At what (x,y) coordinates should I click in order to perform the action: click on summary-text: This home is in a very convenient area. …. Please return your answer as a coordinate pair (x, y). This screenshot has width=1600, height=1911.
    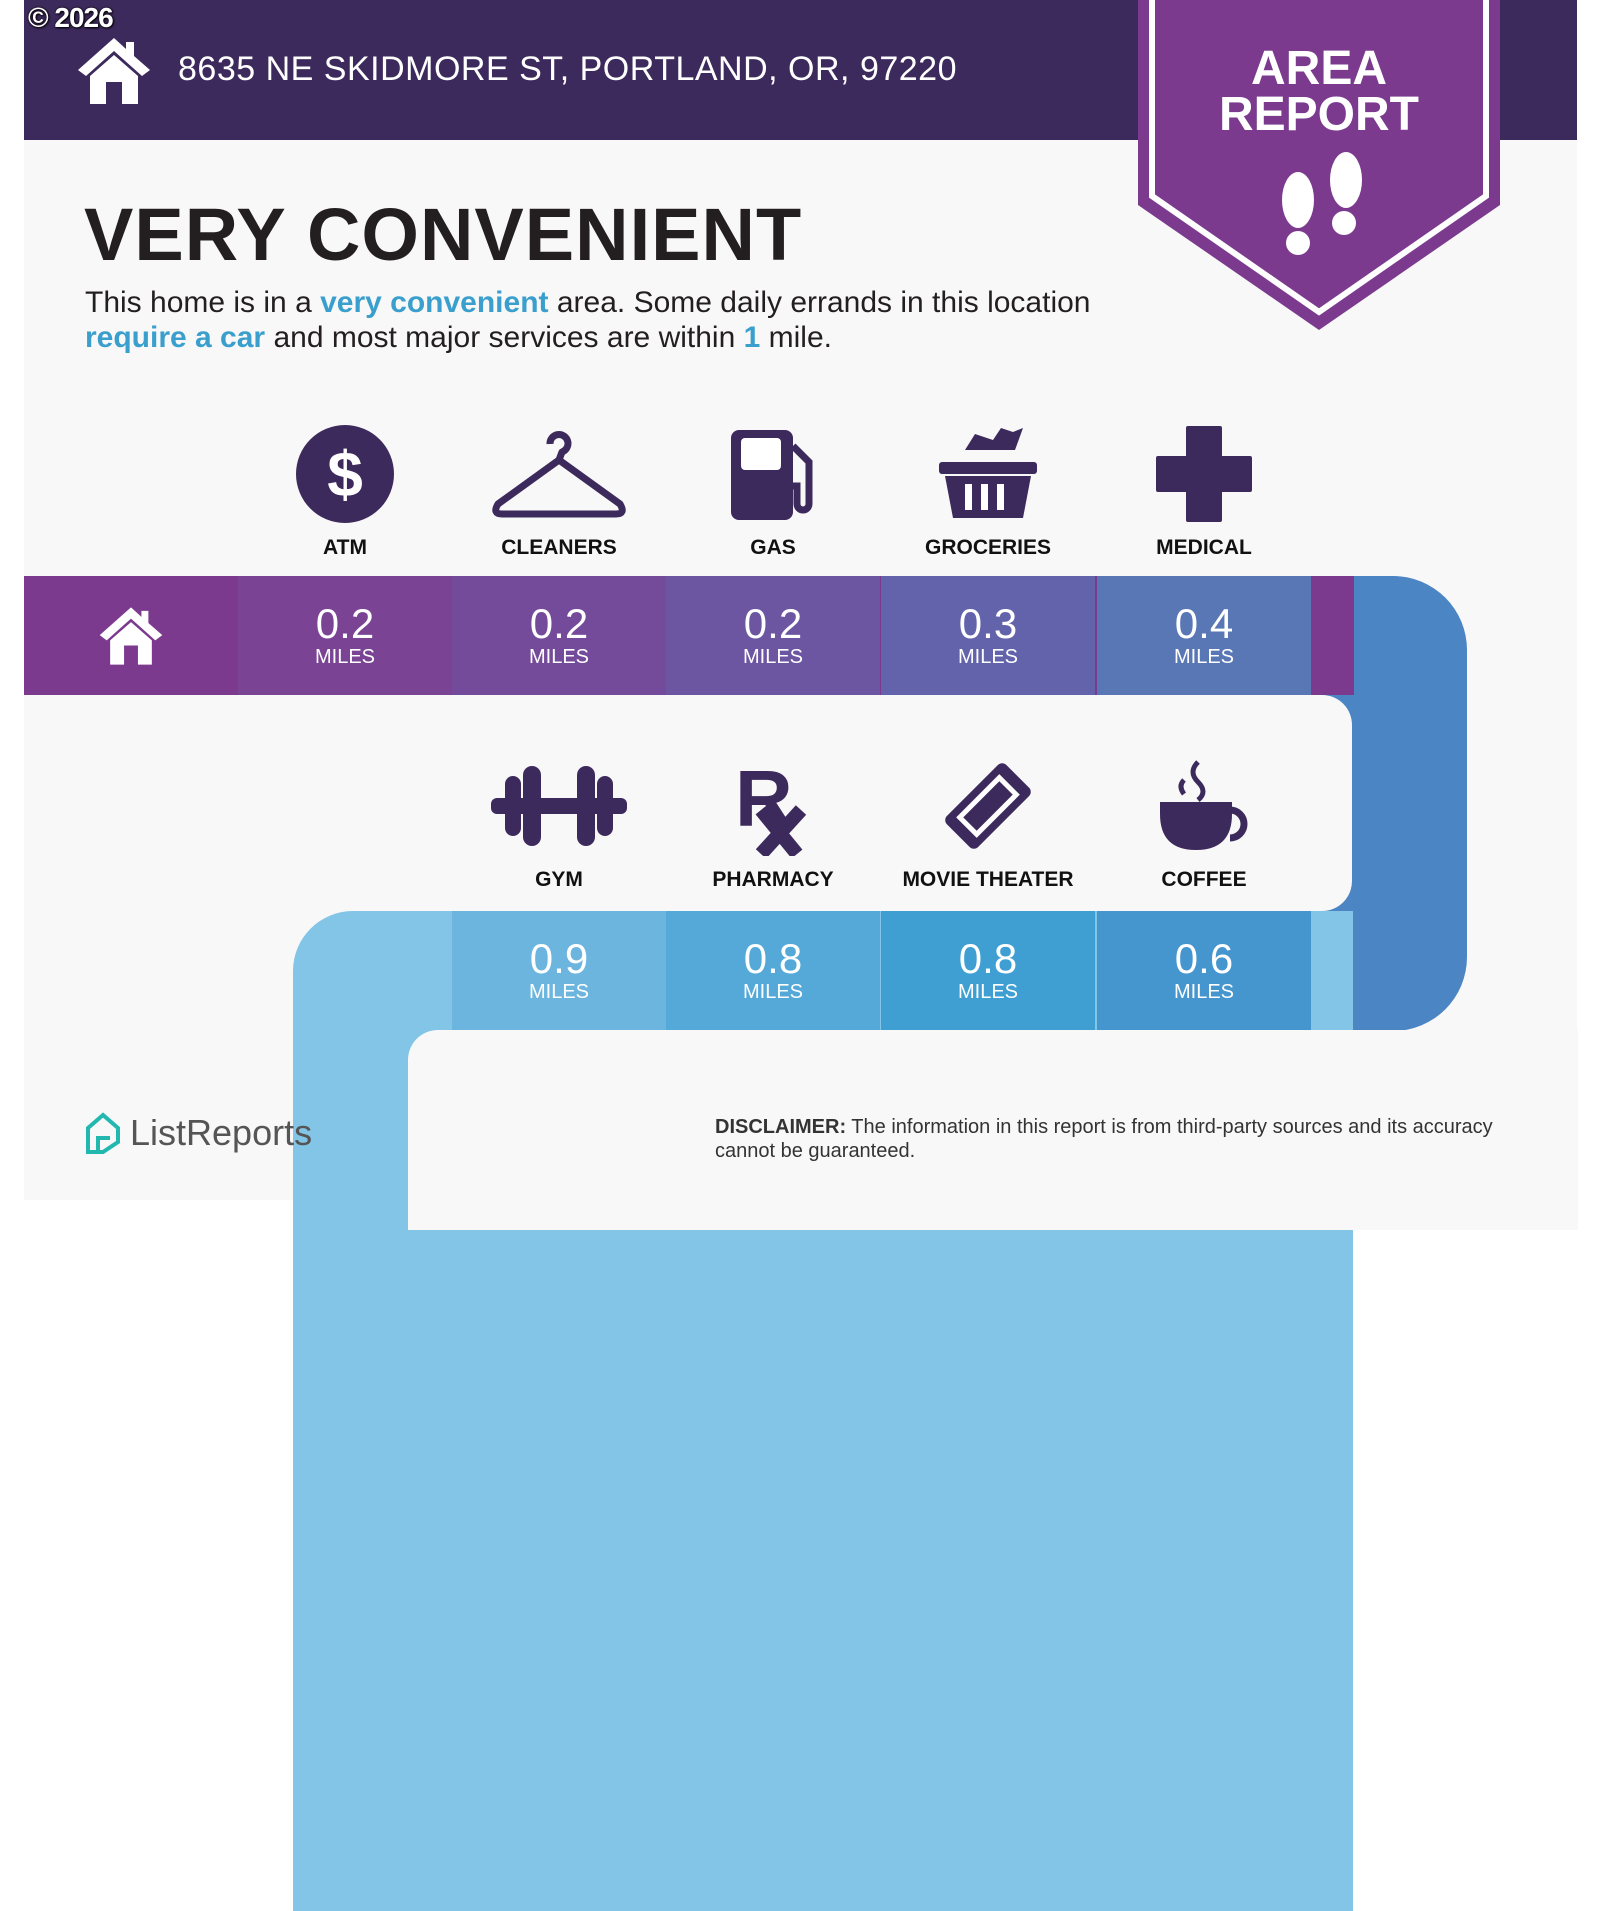
    Looking at the image, I should click on (635, 320).